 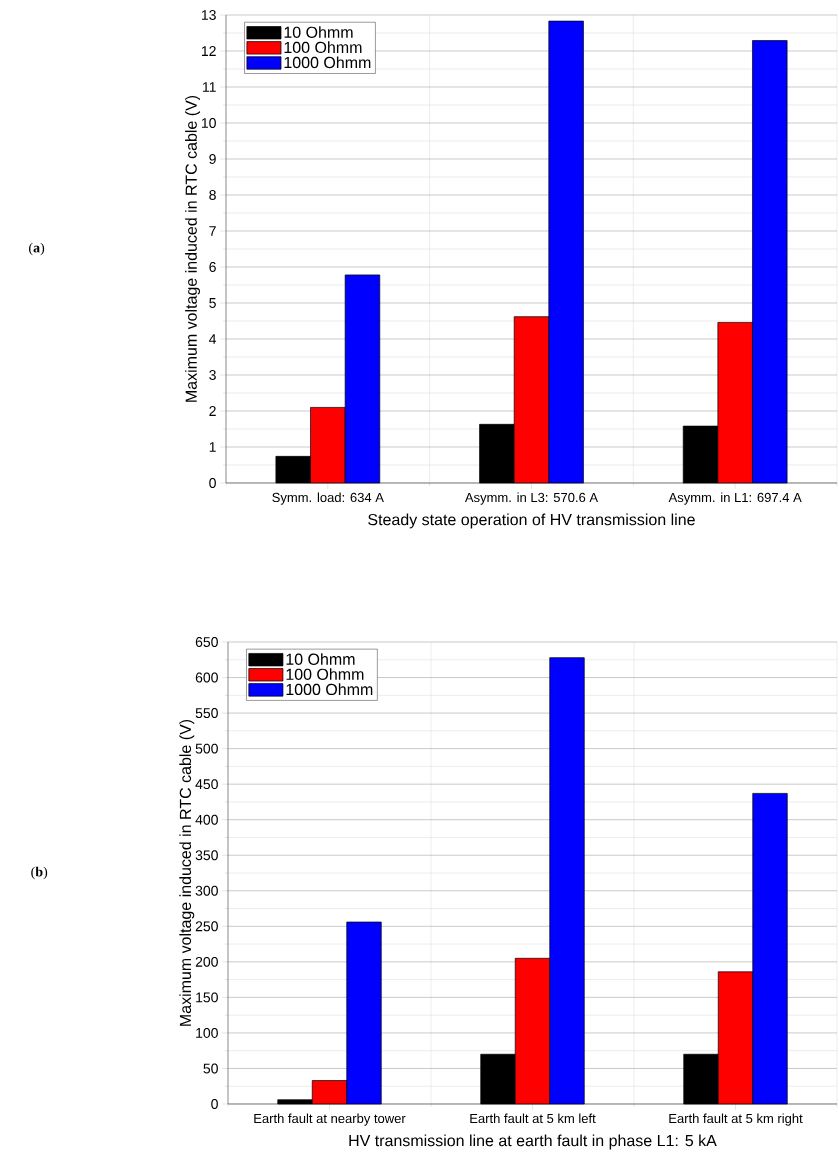 I want to click on y-tick-label: 7, so click(x=212, y=231).